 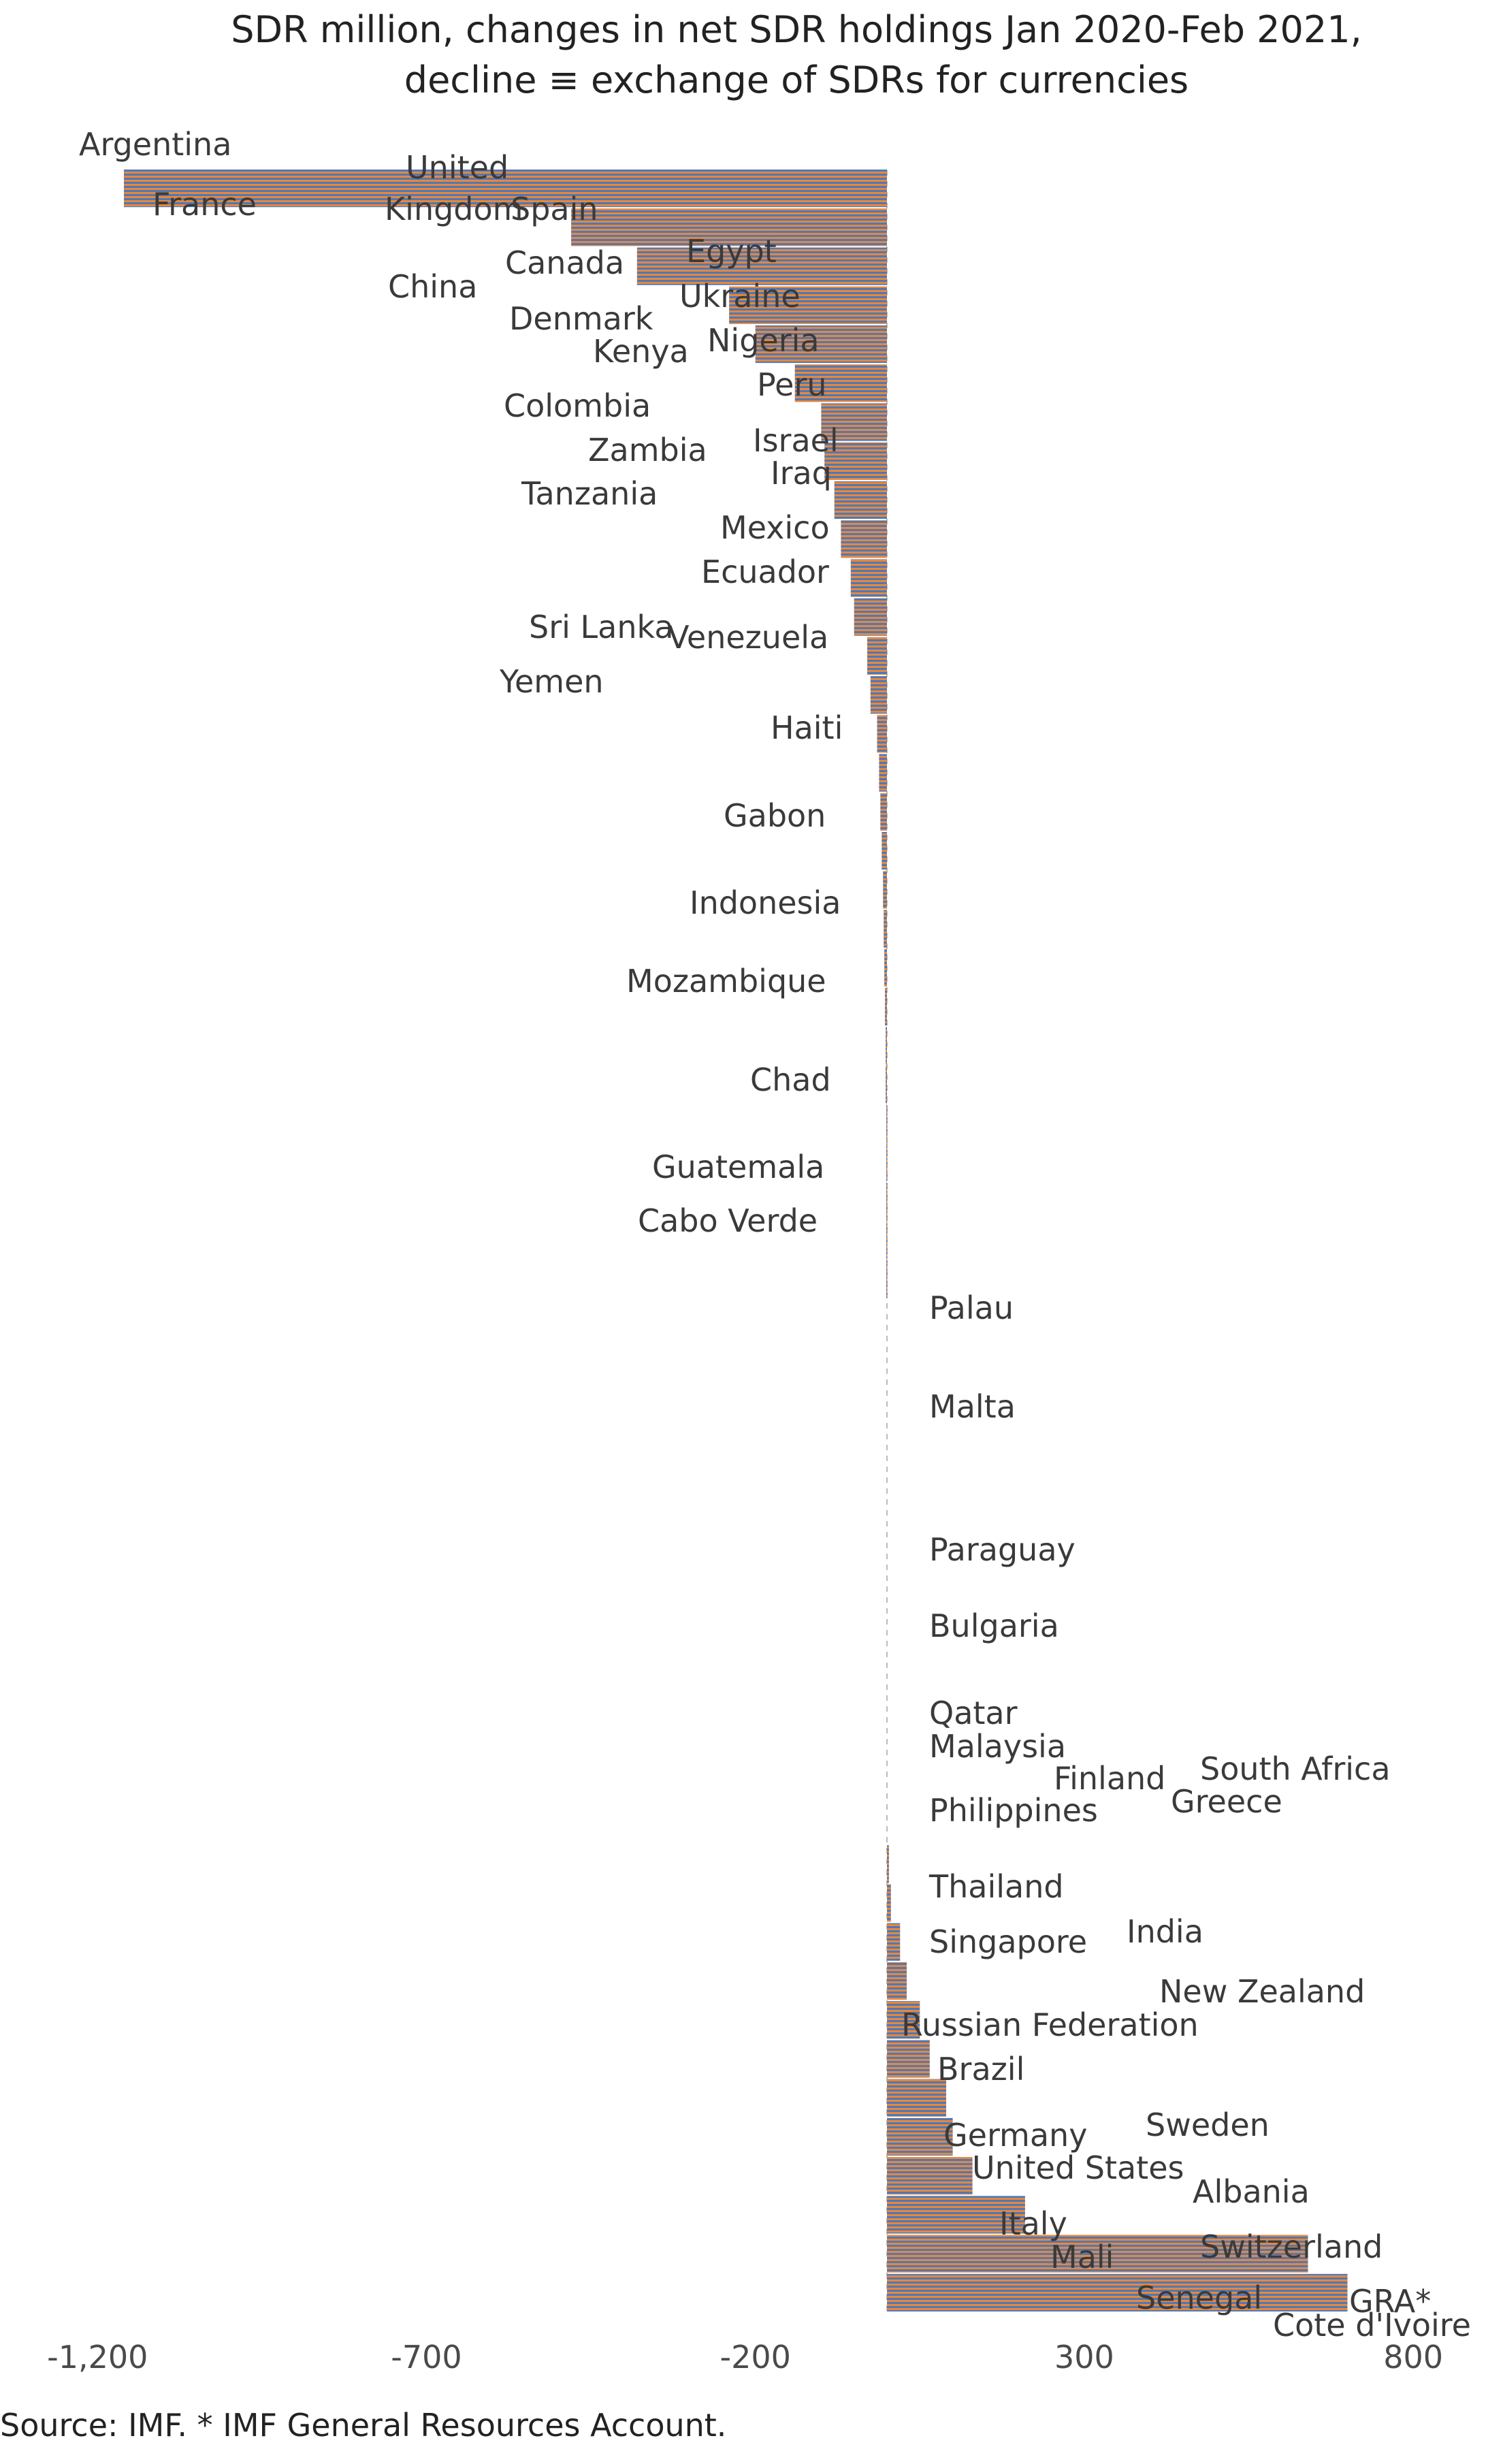 What do you see at coordinates (457, 167) in the screenshot?
I see `category-label: United` at bounding box center [457, 167].